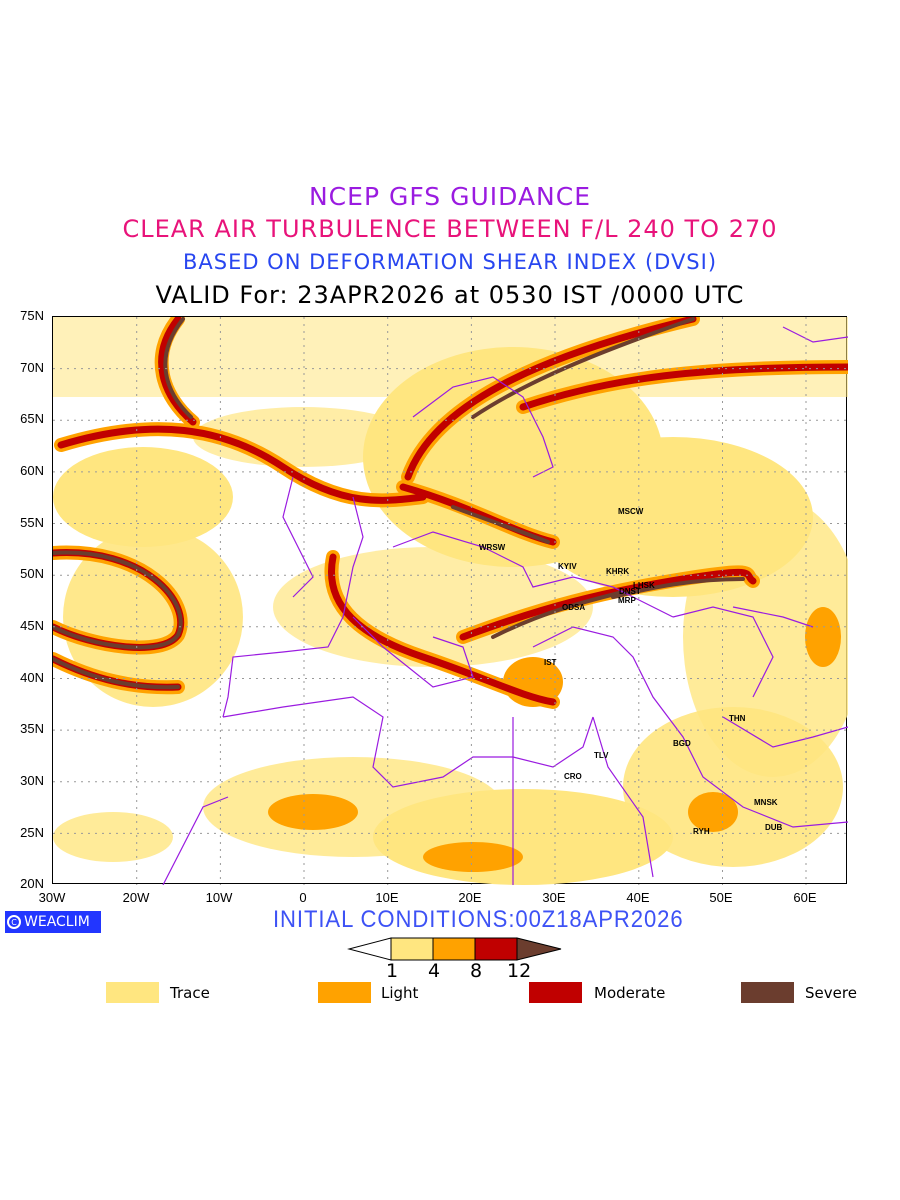 This screenshot has height=1200, width=900. I want to click on lon-label: 40E, so click(638, 897).